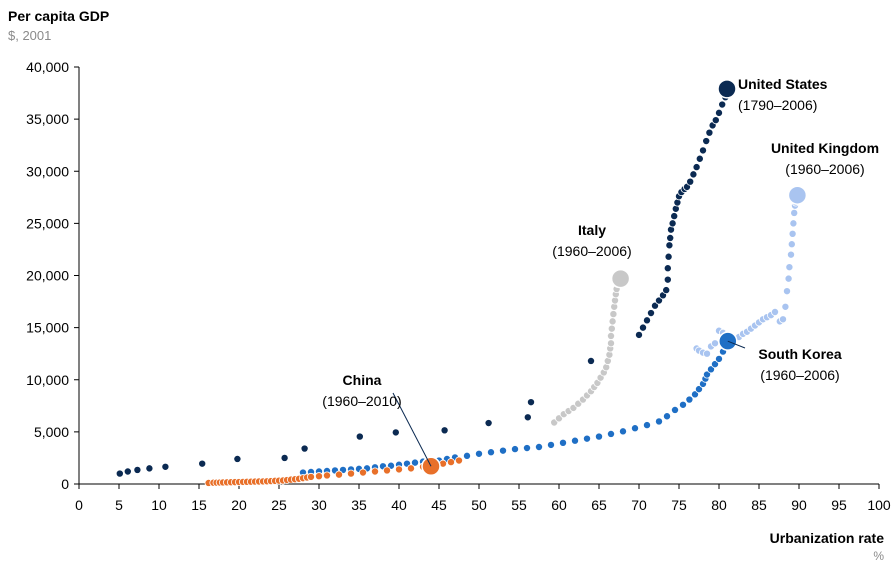 Image resolution: width=892 pixels, height=564 pixels. Describe the element at coordinates (479, 505) in the screenshot. I see `x-tick-label: 50` at that location.